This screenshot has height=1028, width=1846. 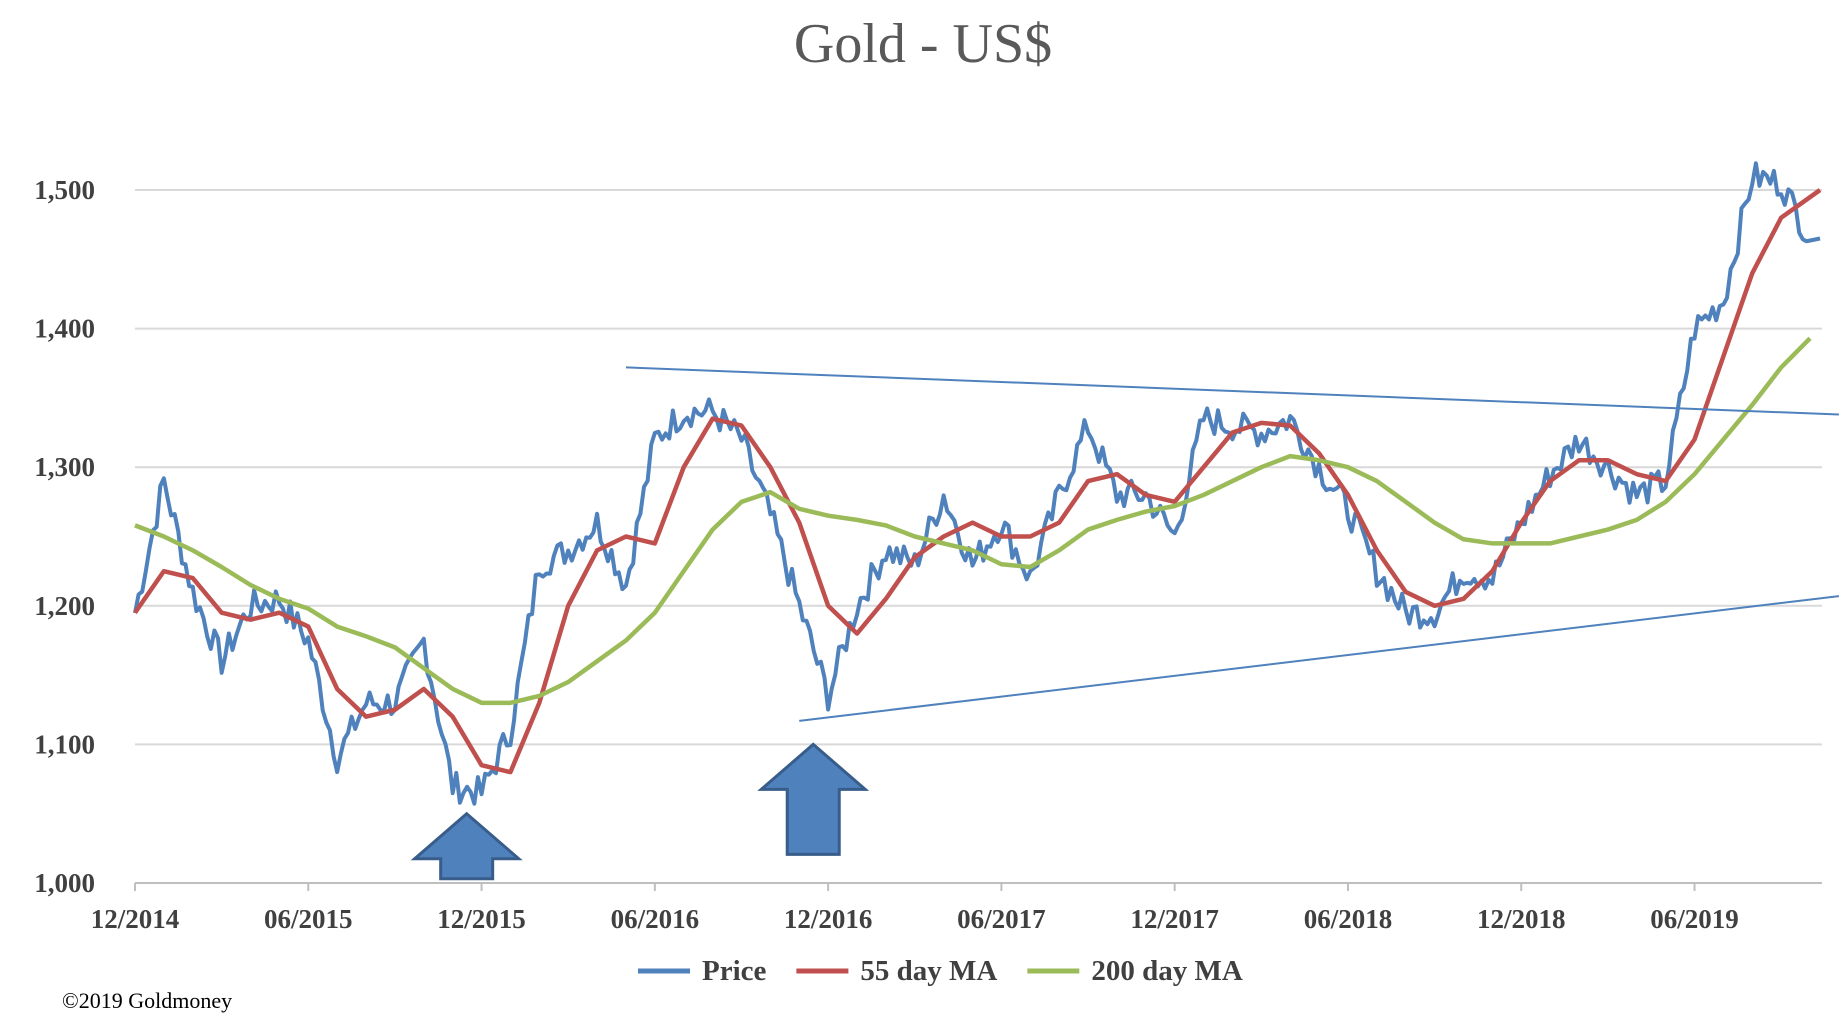 I want to click on x-tick-label: 06/2017, so click(x=1001, y=919).